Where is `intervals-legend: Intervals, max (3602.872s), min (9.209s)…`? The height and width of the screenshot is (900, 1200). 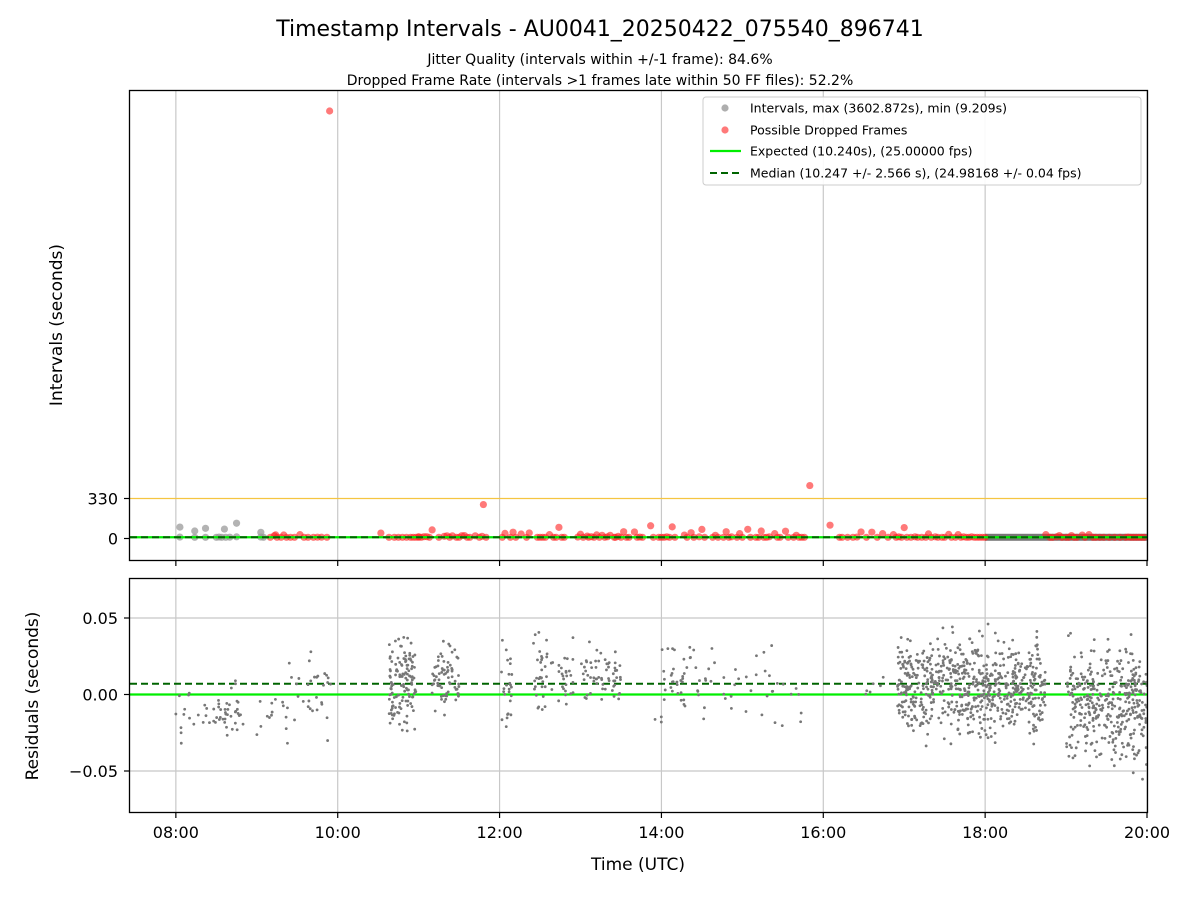
intervals-legend: Intervals, max (3602.872s), min (9.209s)… is located at coordinates (922, 141).